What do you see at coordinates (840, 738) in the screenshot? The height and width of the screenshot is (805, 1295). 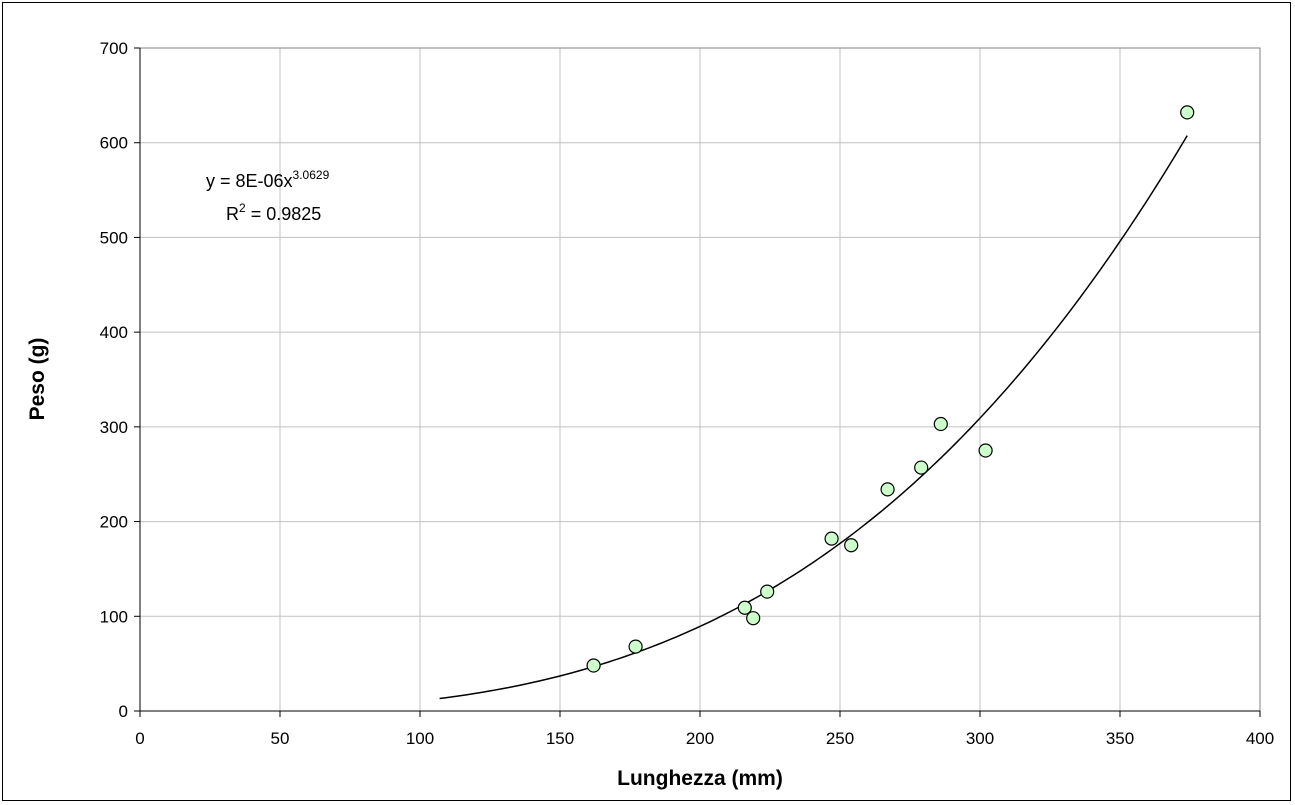 I see `x-tick-label: 250` at bounding box center [840, 738].